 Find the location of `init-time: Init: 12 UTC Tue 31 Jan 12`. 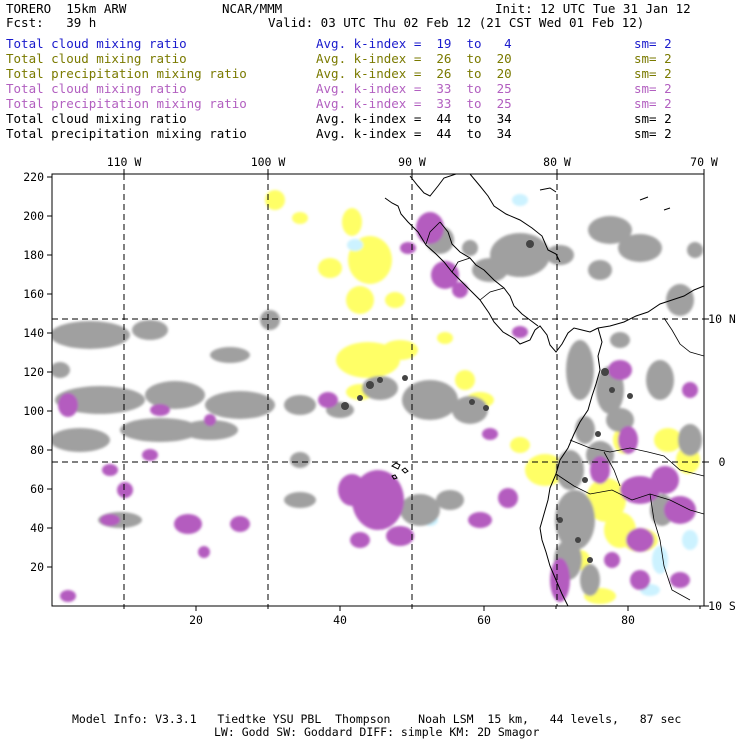

init-time: Init: 12 UTC Tue 31 Jan 12 is located at coordinates (593, 8).